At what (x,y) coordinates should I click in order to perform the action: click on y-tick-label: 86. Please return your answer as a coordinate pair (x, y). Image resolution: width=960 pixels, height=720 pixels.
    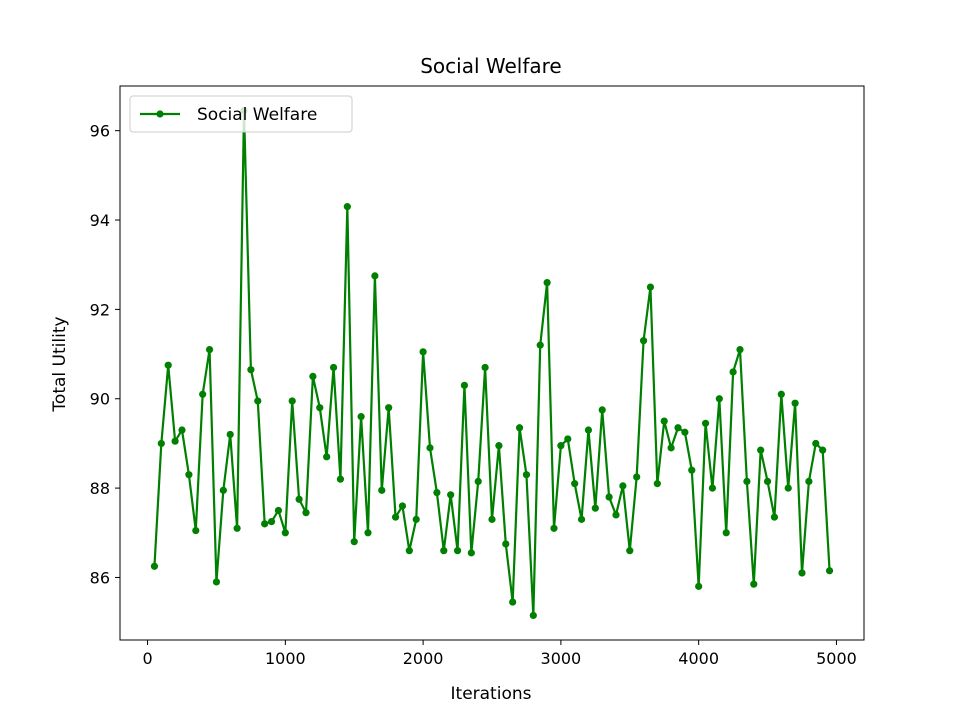
    Looking at the image, I should click on (100, 577).